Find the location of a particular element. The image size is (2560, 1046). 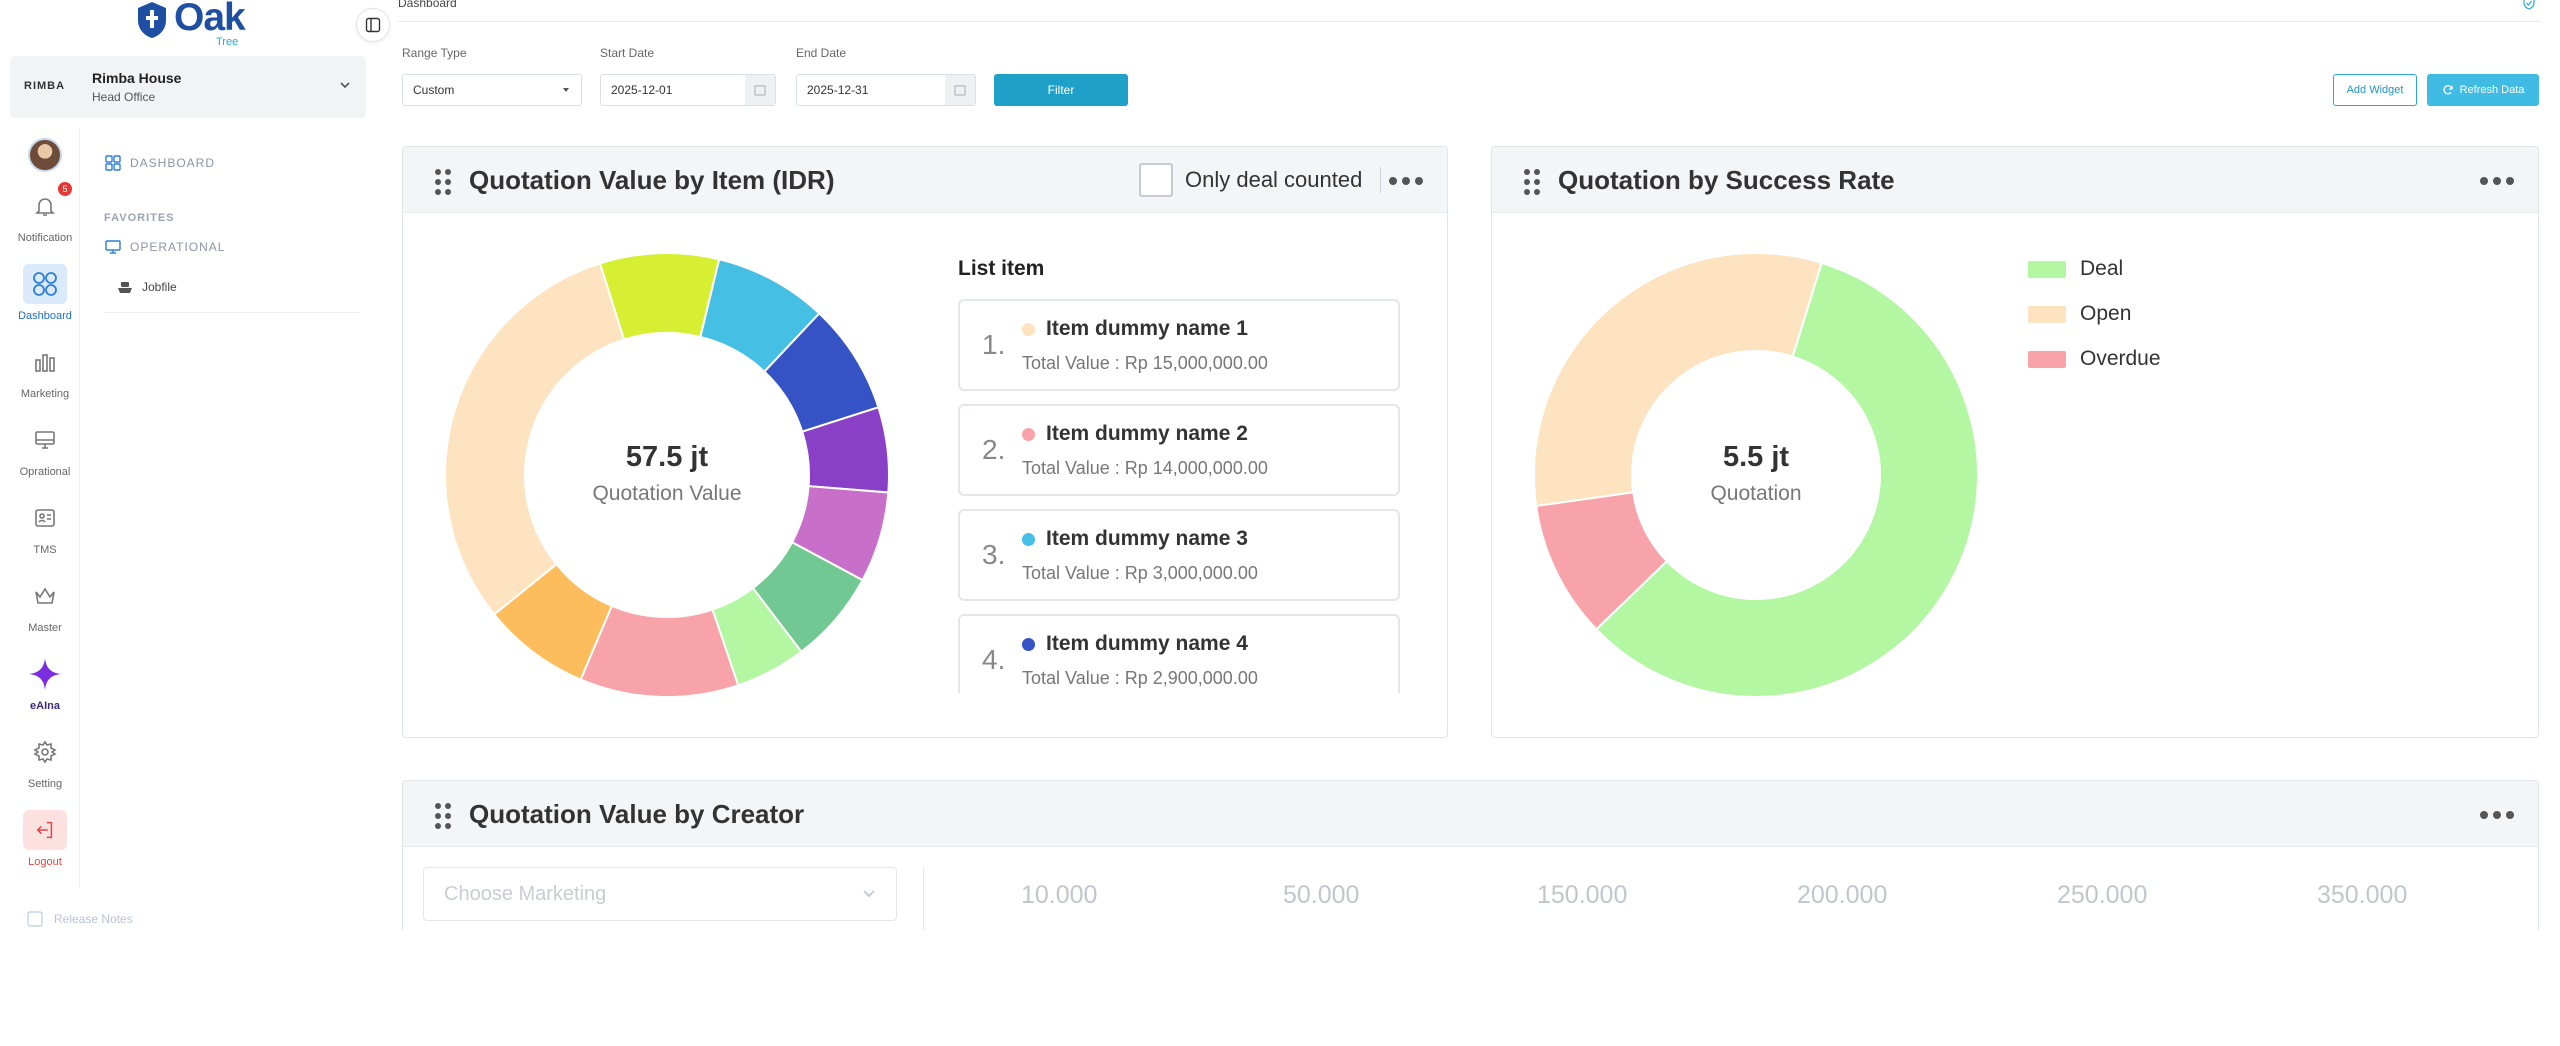

rail-item-eaina: eAIna is located at coordinates (45, 683).